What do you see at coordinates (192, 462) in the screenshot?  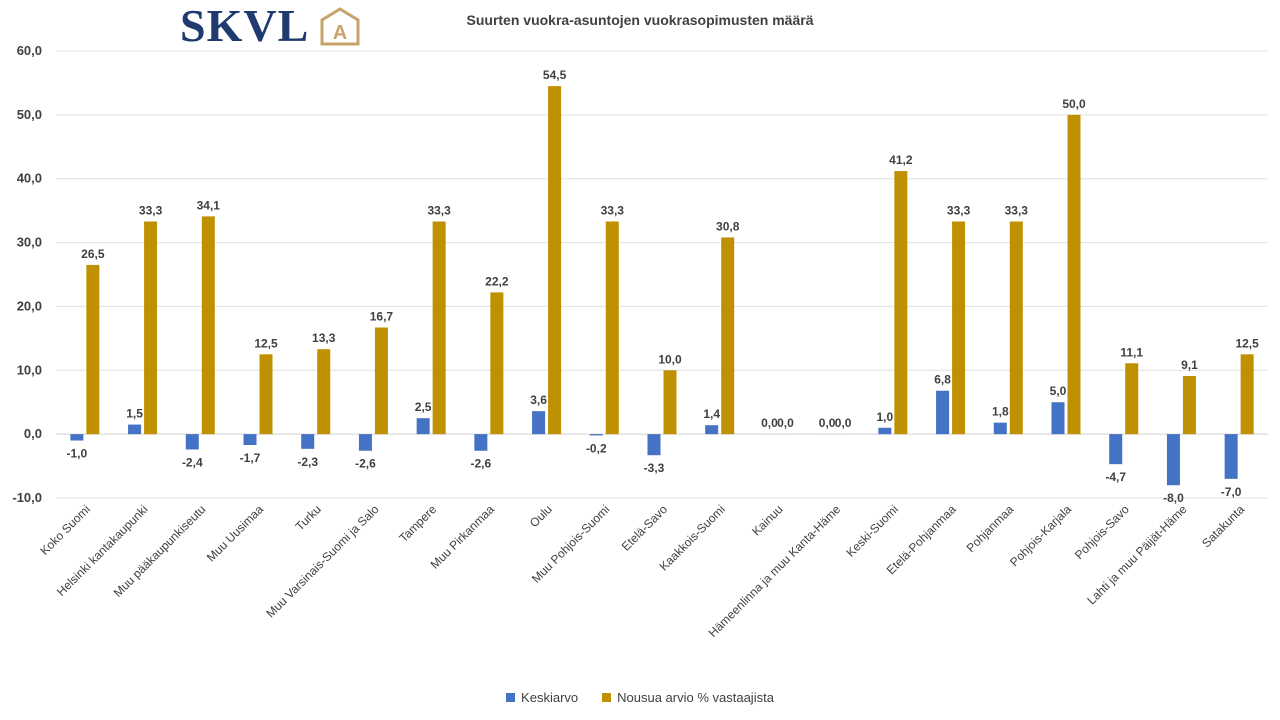 I see `data-label: -2,4` at bounding box center [192, 462].